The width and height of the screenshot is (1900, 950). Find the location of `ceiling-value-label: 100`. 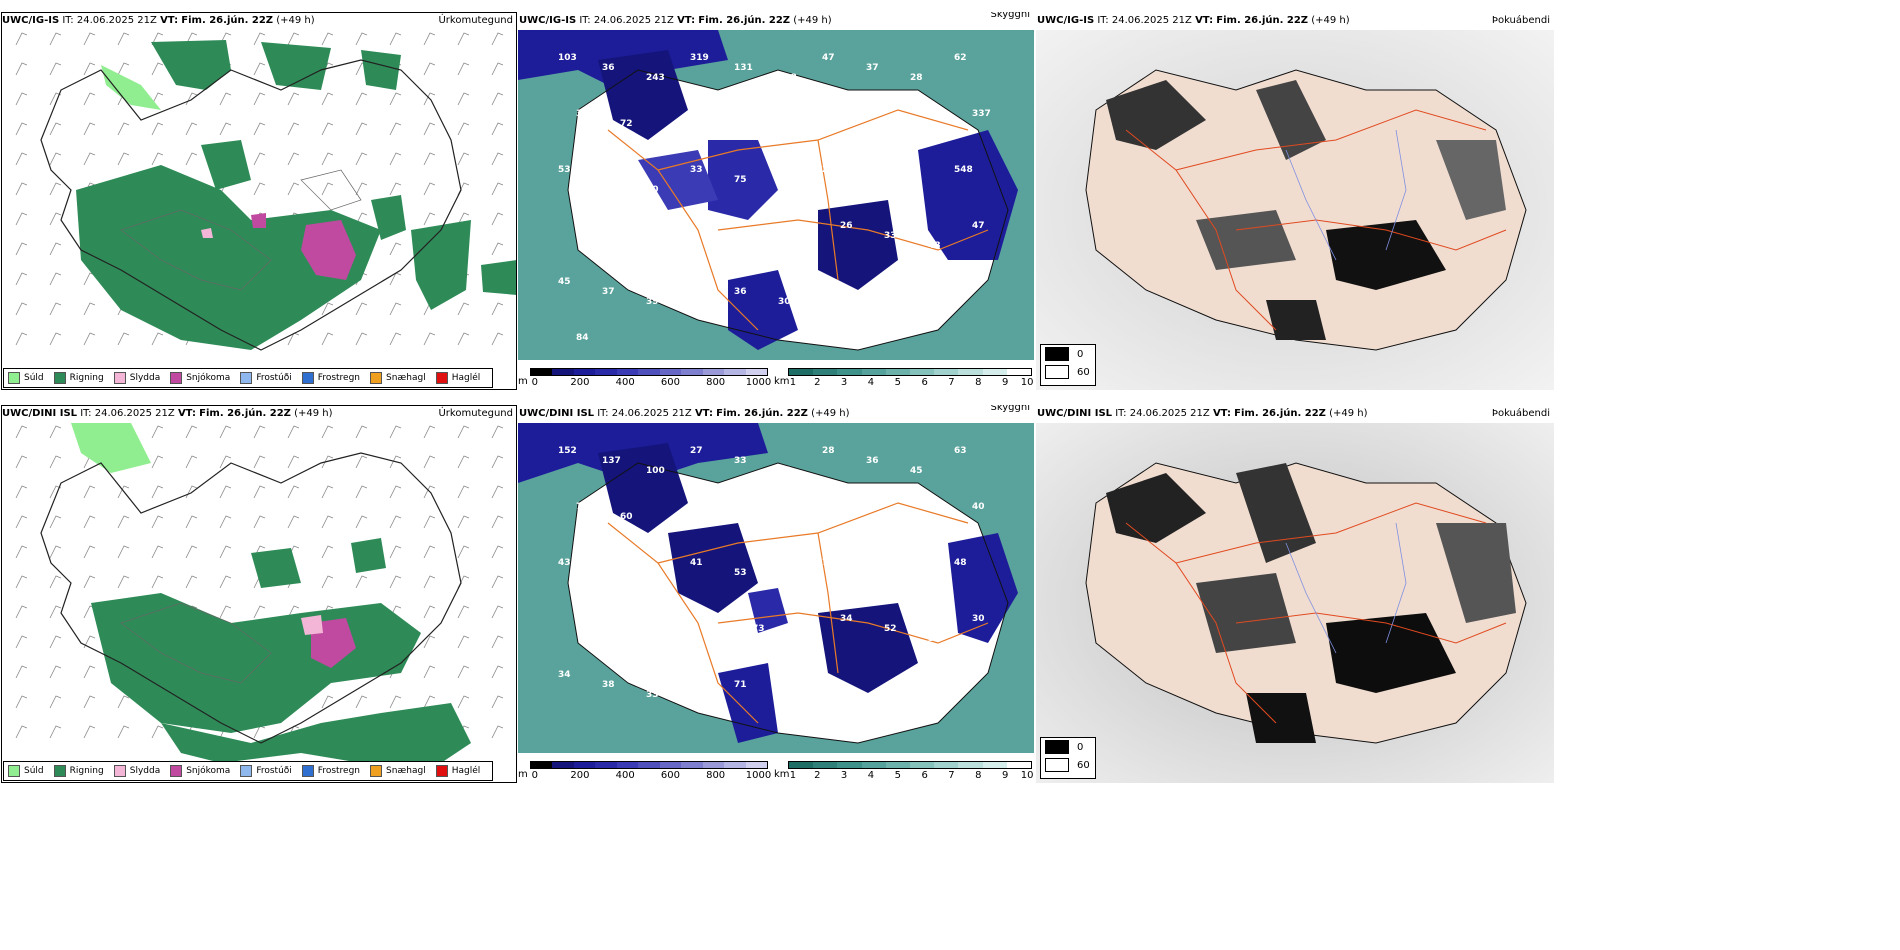

ceiling-value-label: 100 is located at coordinates (655, 471).